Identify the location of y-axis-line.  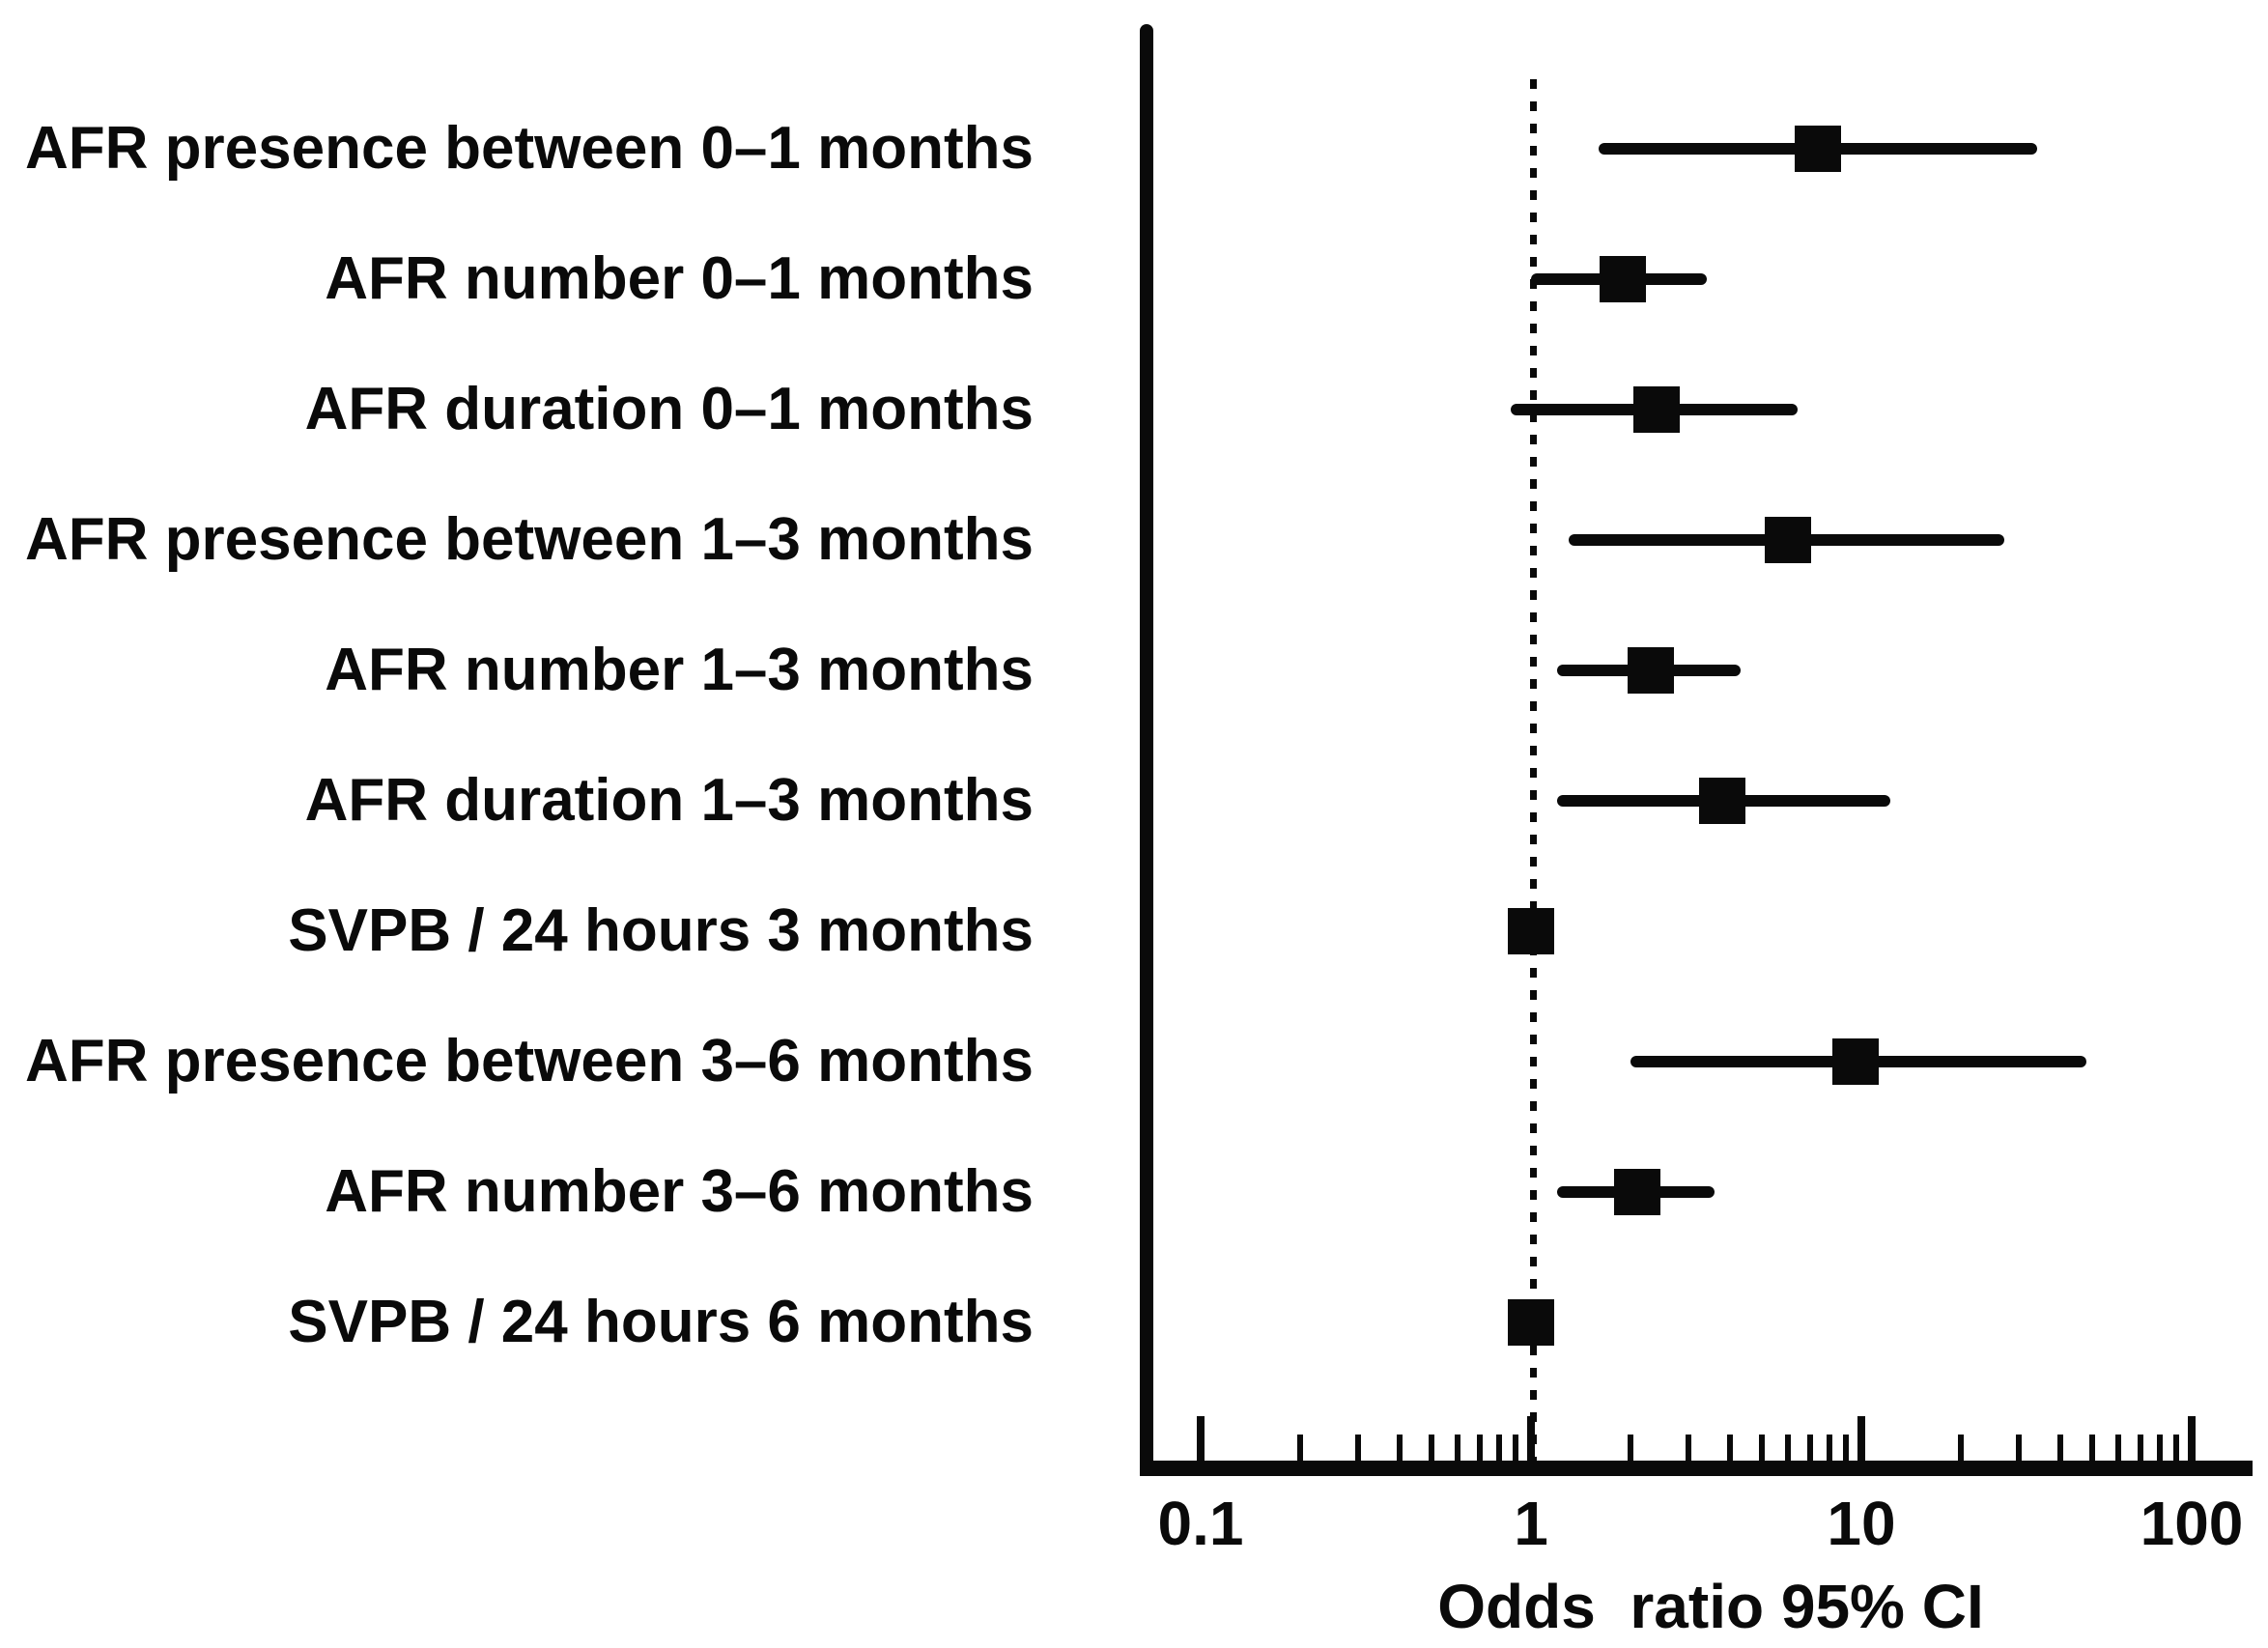
(1146, 749).